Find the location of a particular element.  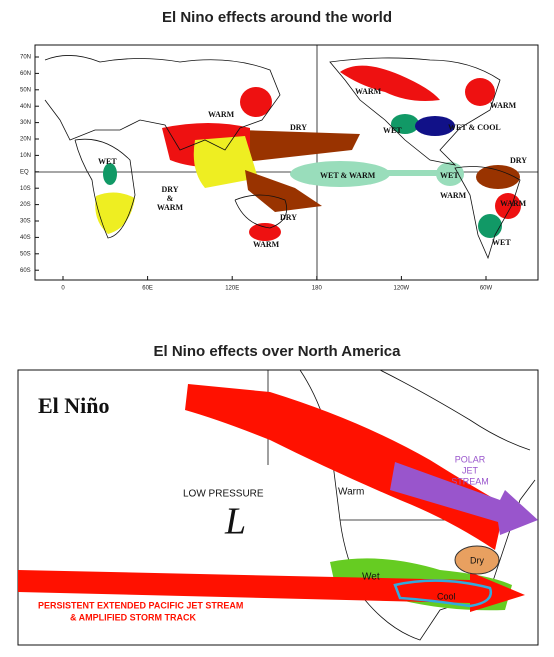

warm-band is located at coordinates (345, 467).